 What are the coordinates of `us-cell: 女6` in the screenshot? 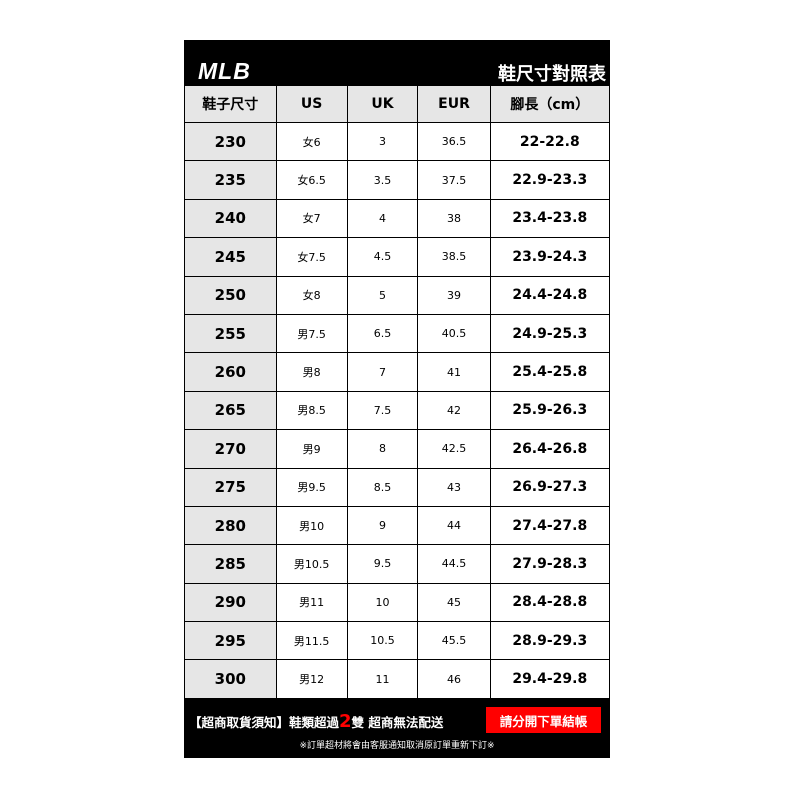 It's located at (311, 141).